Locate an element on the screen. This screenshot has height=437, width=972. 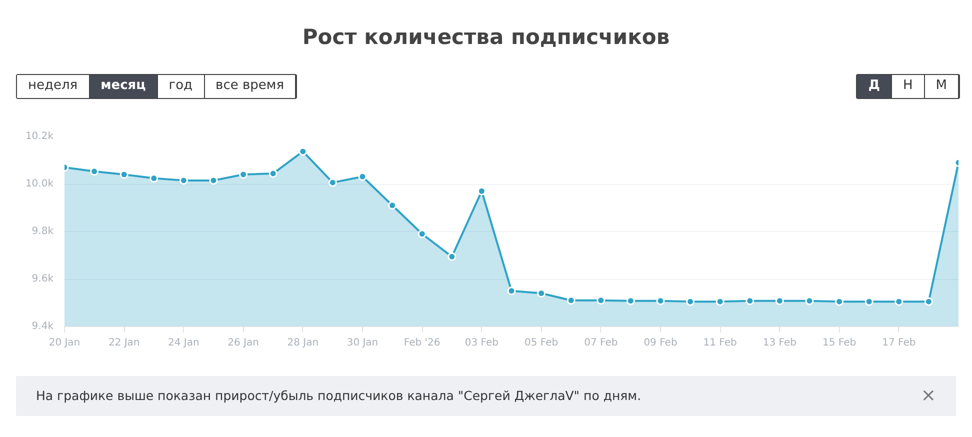
chart-title: Рост количества подписчиков is located at coordinates (486, 37).